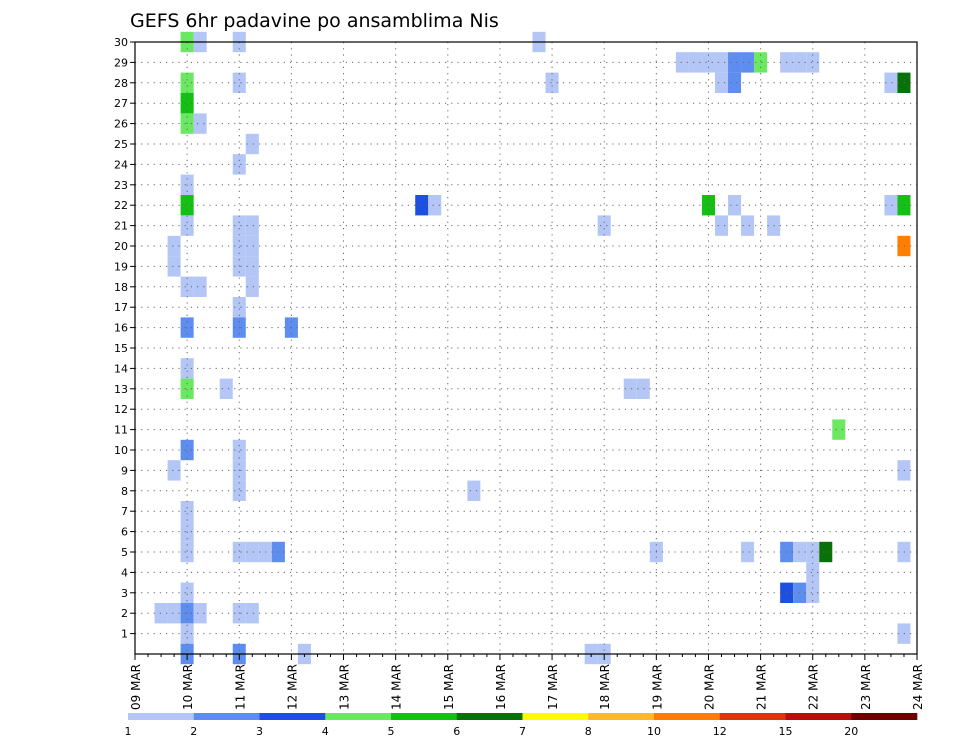  I want to click on colorbar-label: 10, so click(654, 731).